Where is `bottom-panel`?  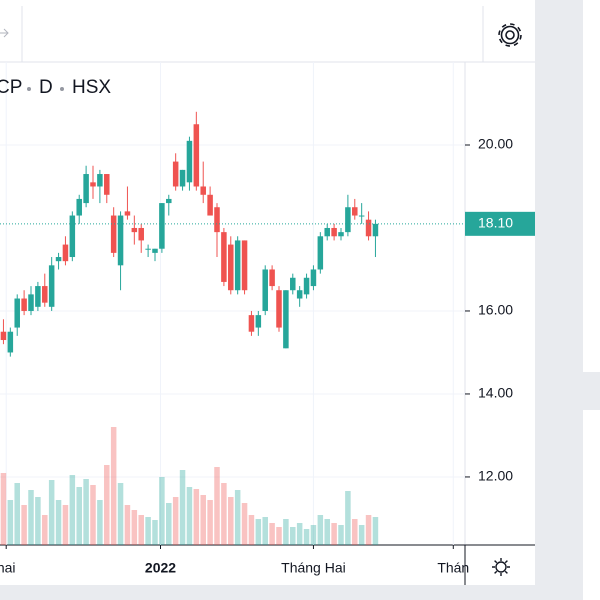
bottom-panel is located at coordinates (267, 592).